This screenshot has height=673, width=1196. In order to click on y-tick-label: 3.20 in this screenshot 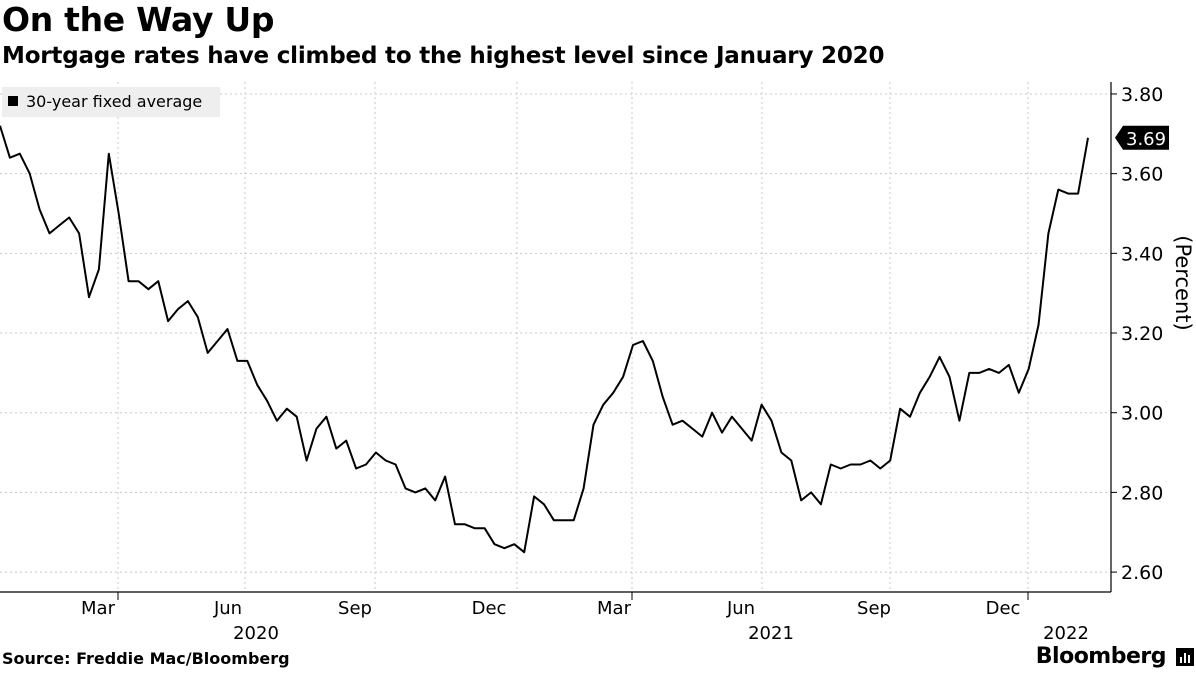, I will do `click(1142, 334)`.